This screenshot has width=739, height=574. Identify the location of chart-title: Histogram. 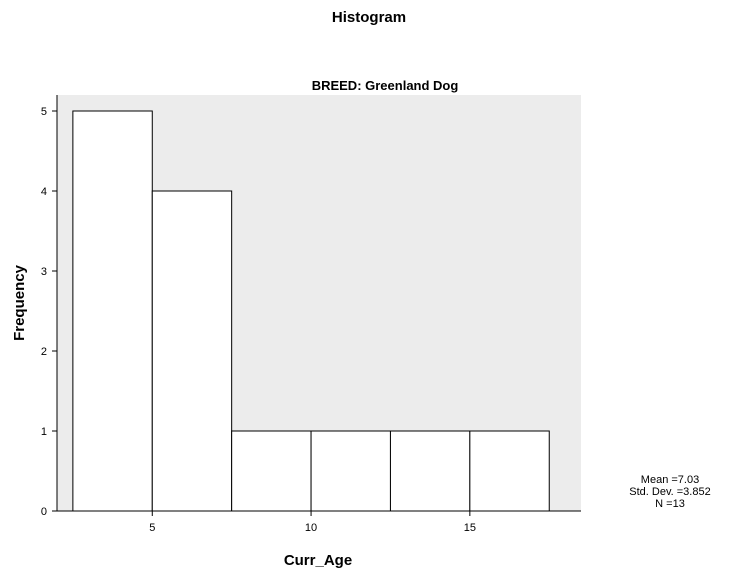
(369, 17).